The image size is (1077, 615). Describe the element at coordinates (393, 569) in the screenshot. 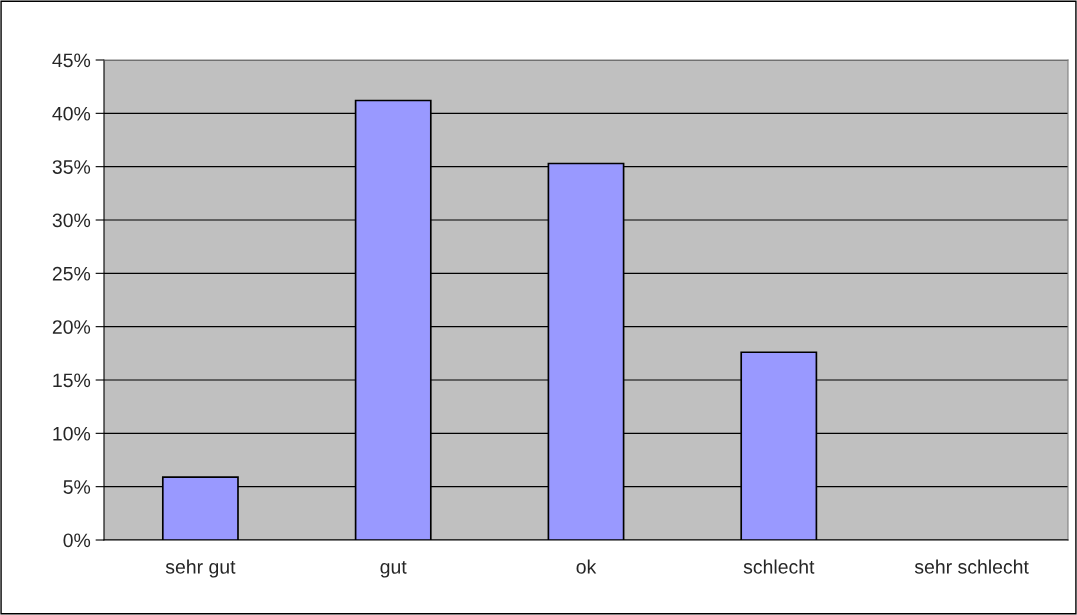

I see `x-tick-label: gut` at that location.